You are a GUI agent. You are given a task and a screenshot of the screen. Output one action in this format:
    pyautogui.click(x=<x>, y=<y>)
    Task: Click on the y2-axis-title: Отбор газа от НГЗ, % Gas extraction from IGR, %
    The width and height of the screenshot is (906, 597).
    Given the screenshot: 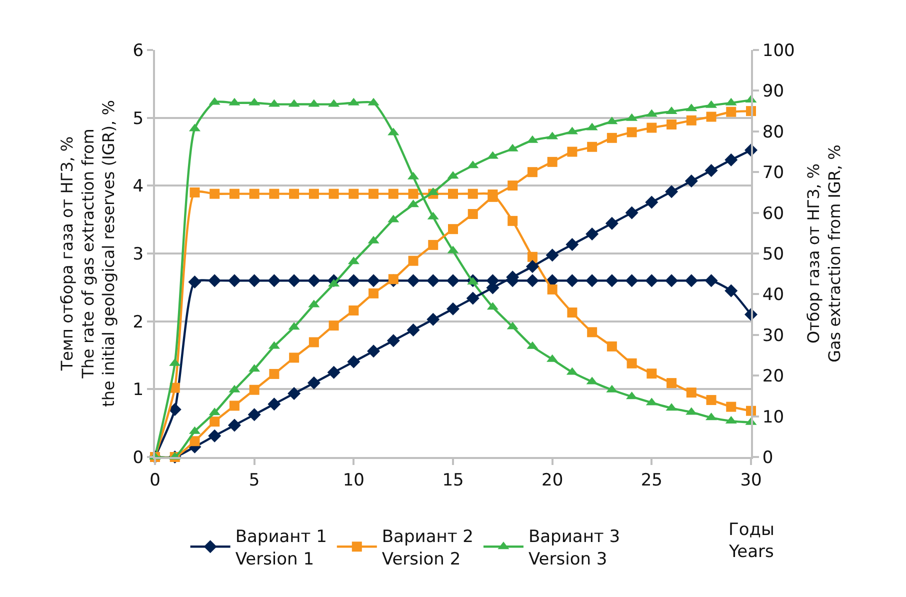 What is the action you would take?
    pyautogui.click(x=824, y=253)
    